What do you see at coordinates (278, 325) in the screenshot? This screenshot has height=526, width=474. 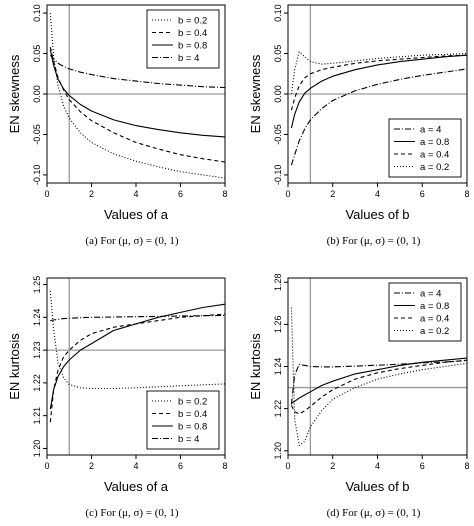 I see `y-tick-label: 1.26` at bounding box center [278, 325].